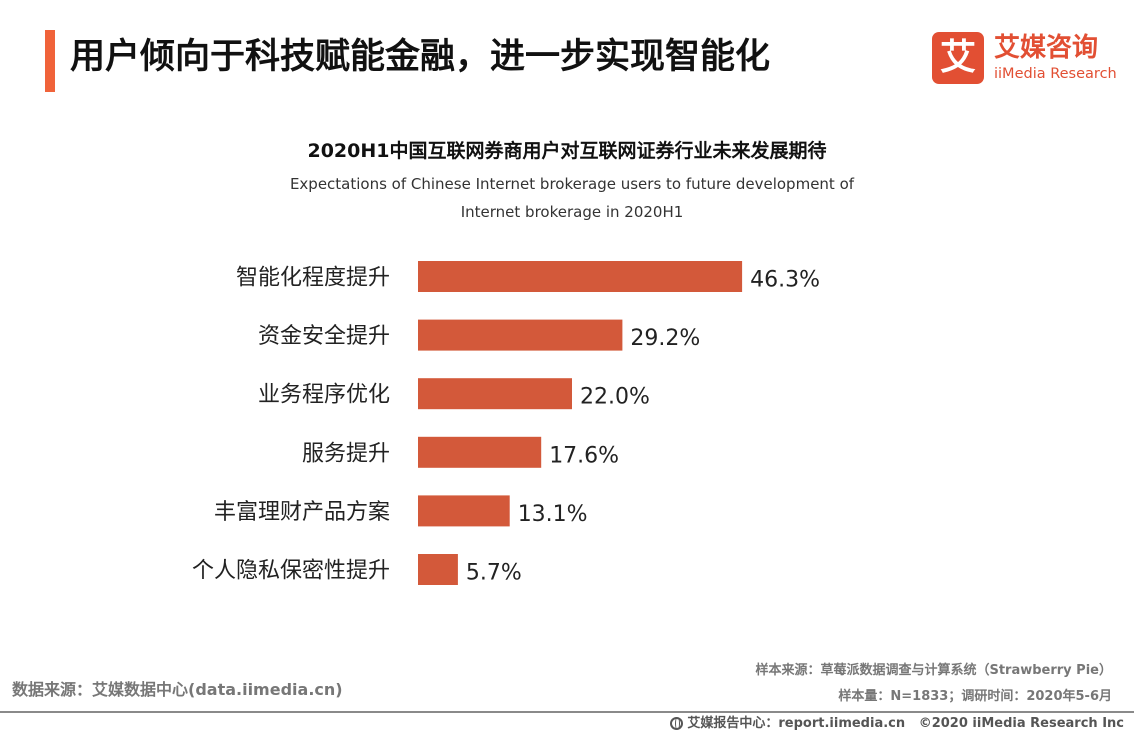 This screenshot has width=1134, height=737. What do you see at coordinates (302, 512) in the screenshot?
I see `category-label-4: 丰富理财产品方案` at bounding box center [302, 512].